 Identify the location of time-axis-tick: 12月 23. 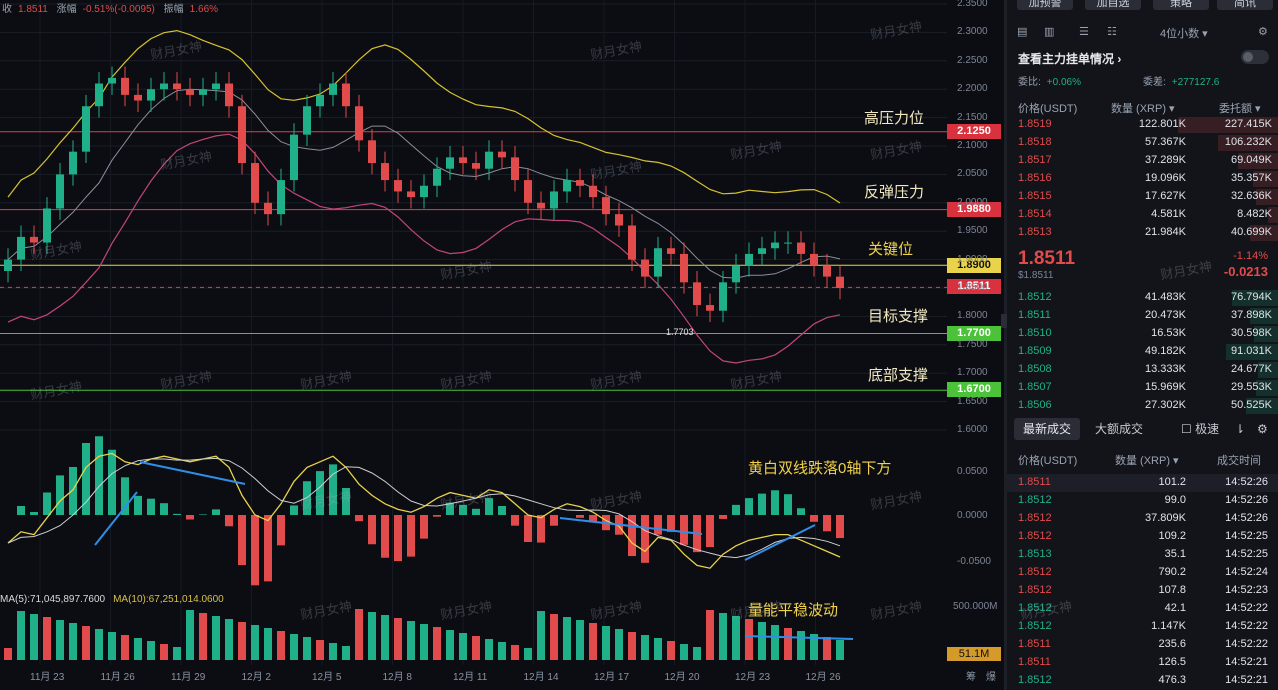
(753, 677).